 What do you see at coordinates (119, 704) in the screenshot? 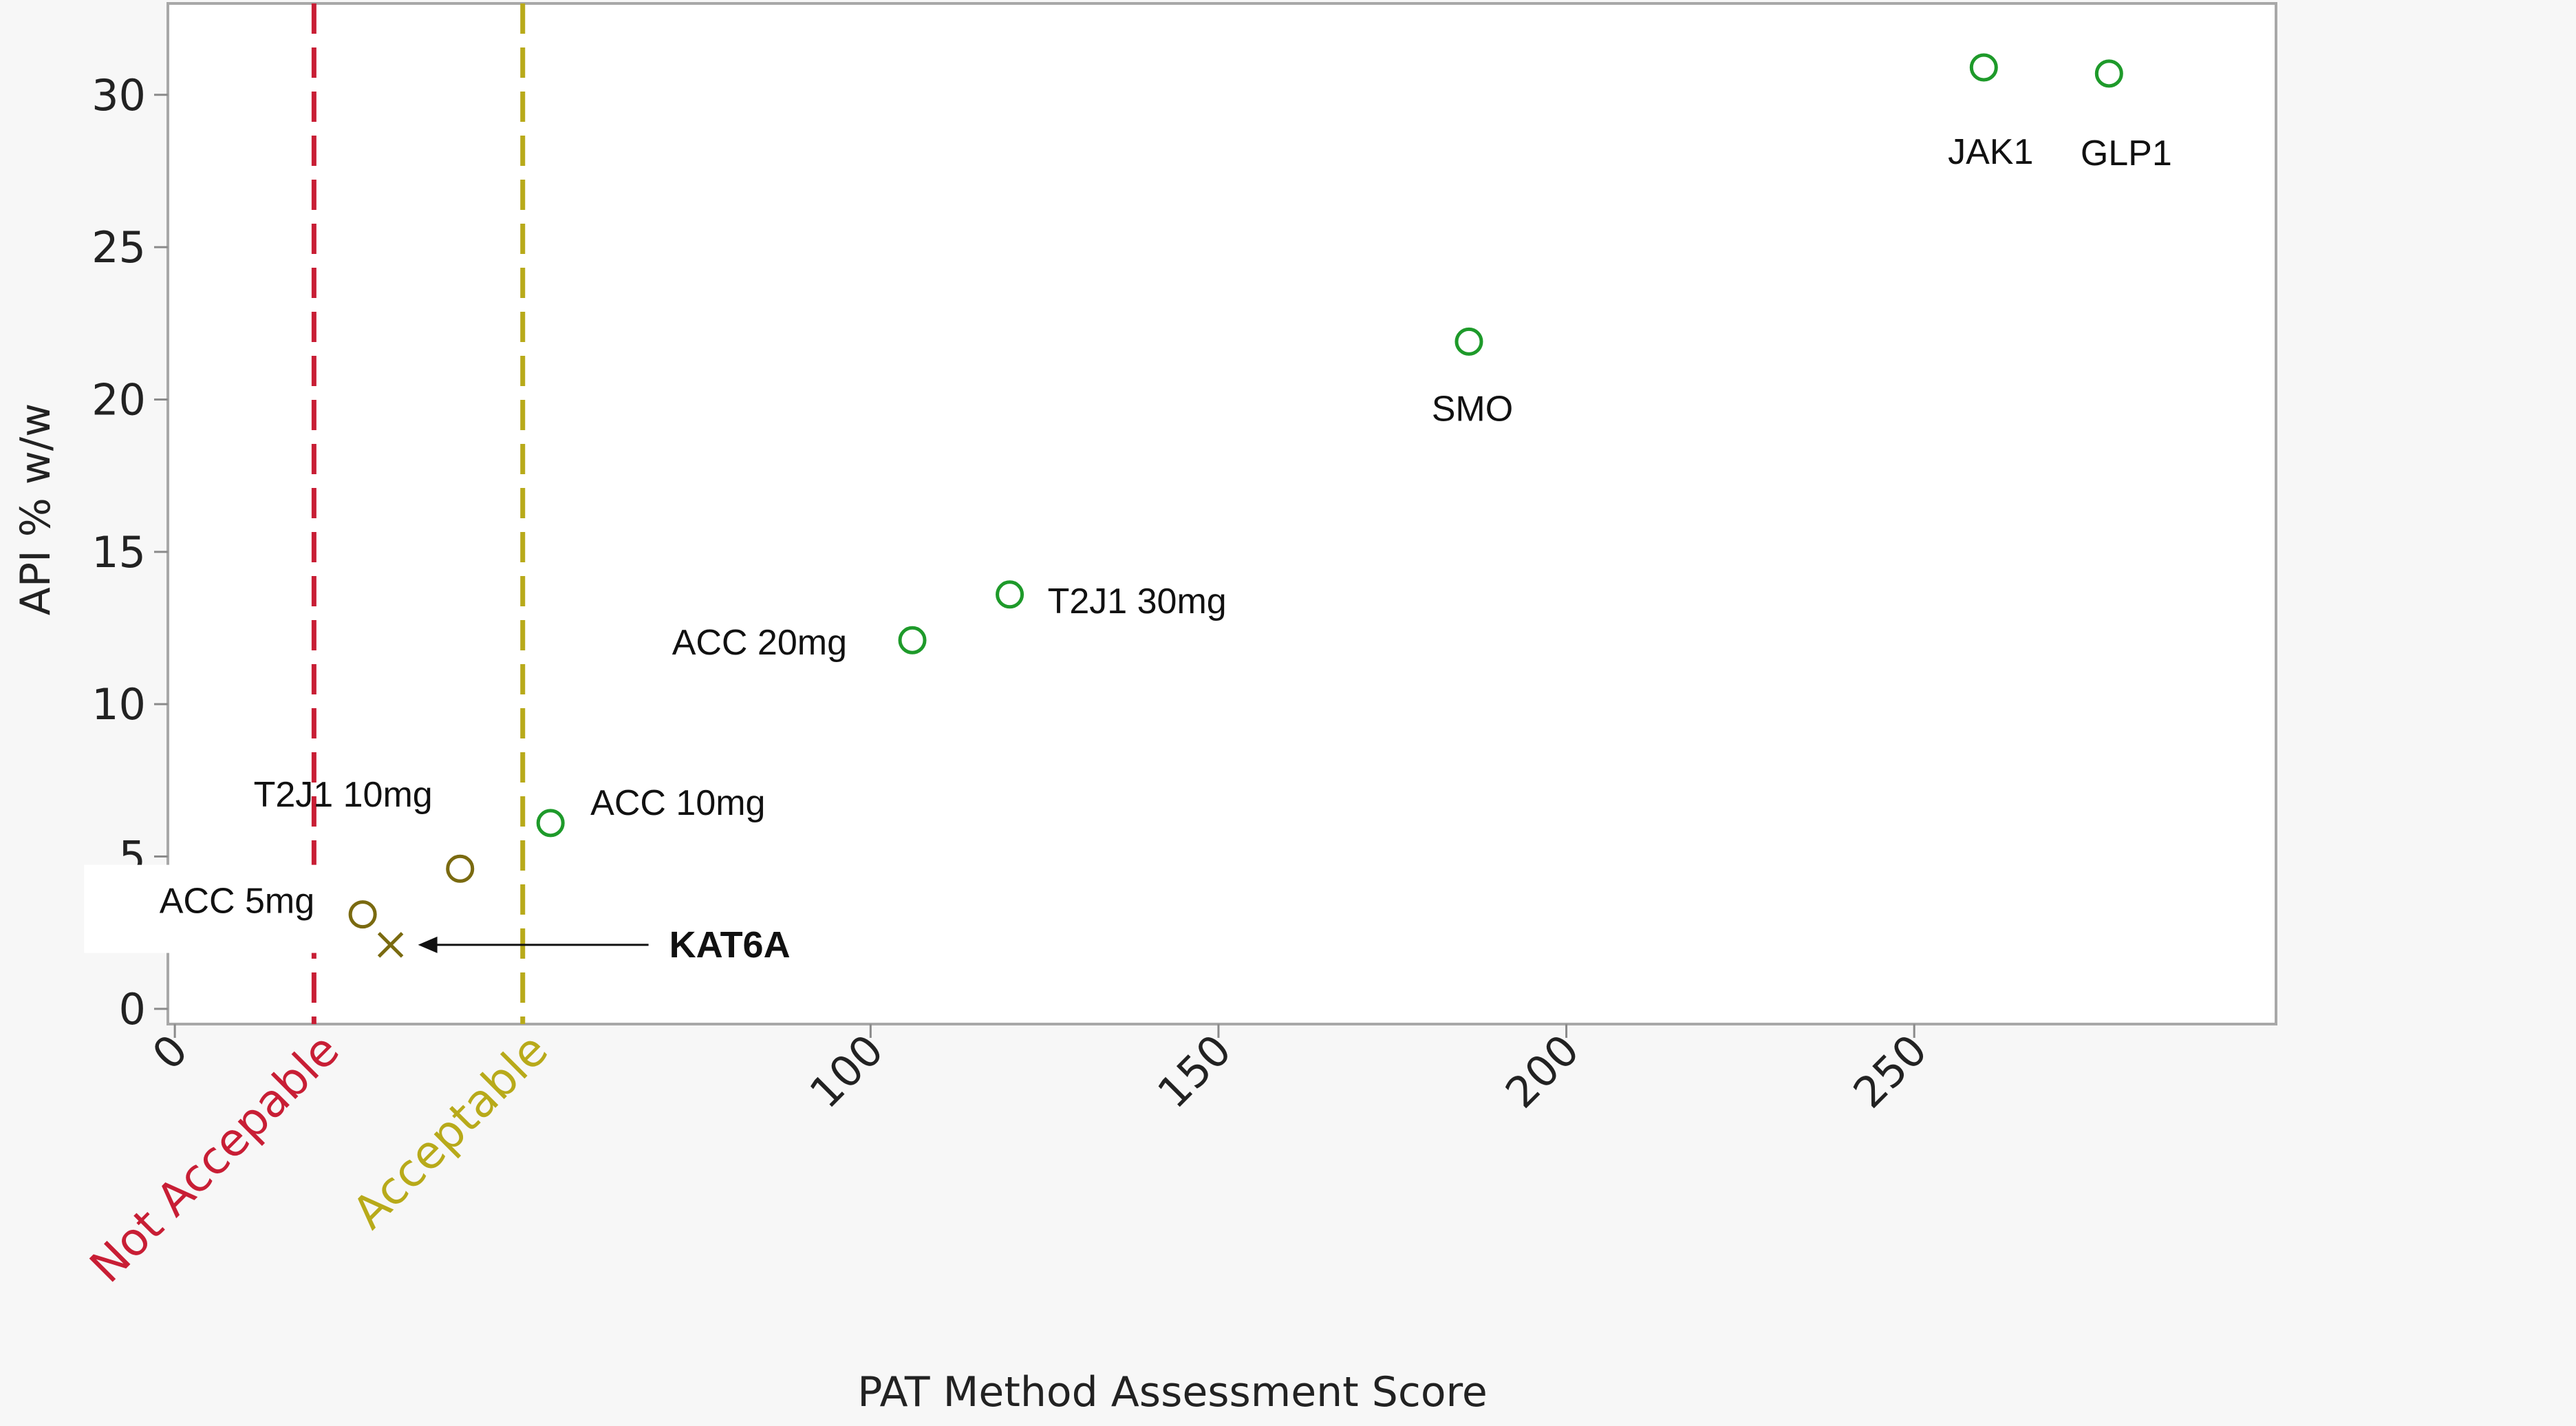
I see `y-tick-label: 10` at bounding box center [119, 704].